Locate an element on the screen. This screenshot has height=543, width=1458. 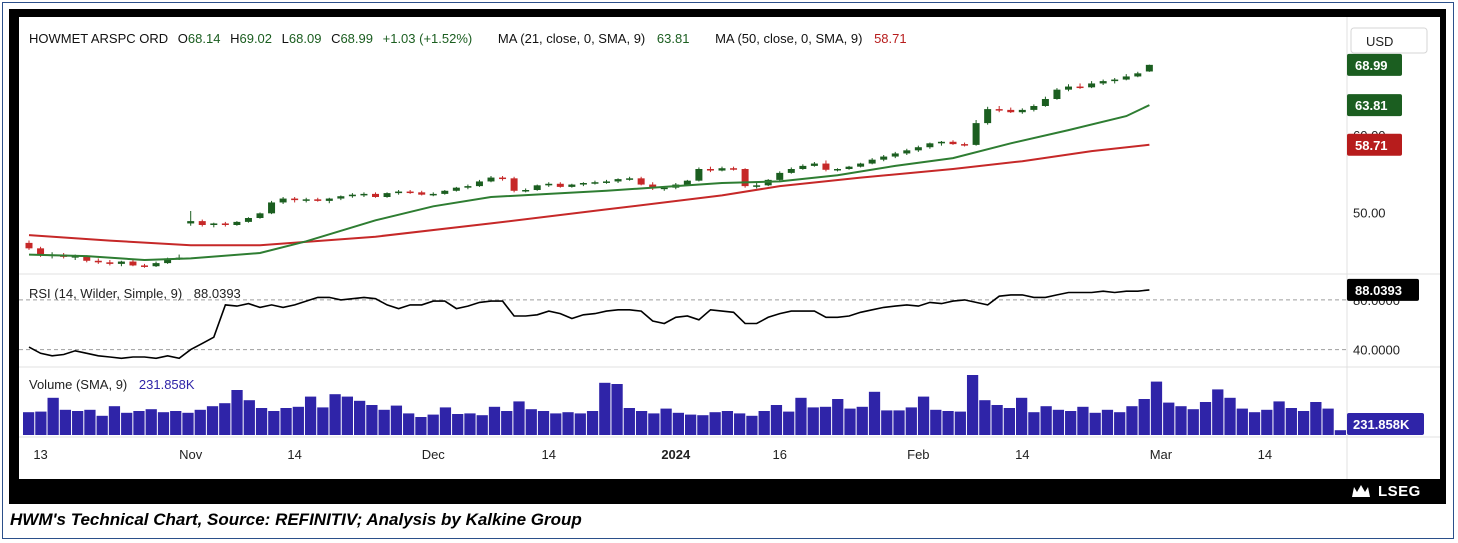
volume-badge is located at coordinates (1385, 424).